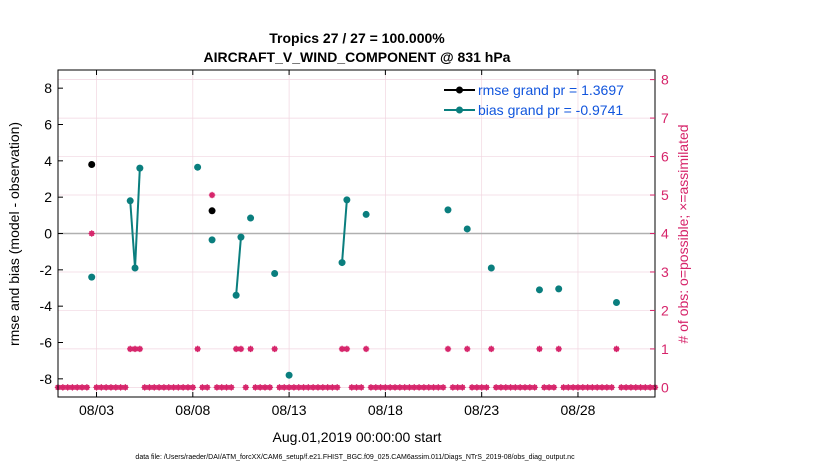 This screenshot has width=830, height=470. What do you see at coordinates (48, 161) in the screenshot?
I see `y-left-tick-label-6: 4` at bounding box center [48, 161].